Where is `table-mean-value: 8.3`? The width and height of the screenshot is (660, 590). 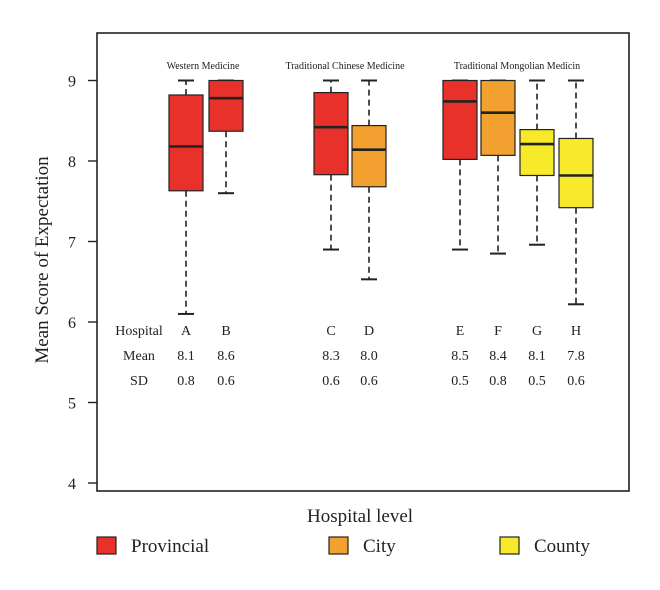 table-mean-value: 8.3 is located at coordinates (331, 356).